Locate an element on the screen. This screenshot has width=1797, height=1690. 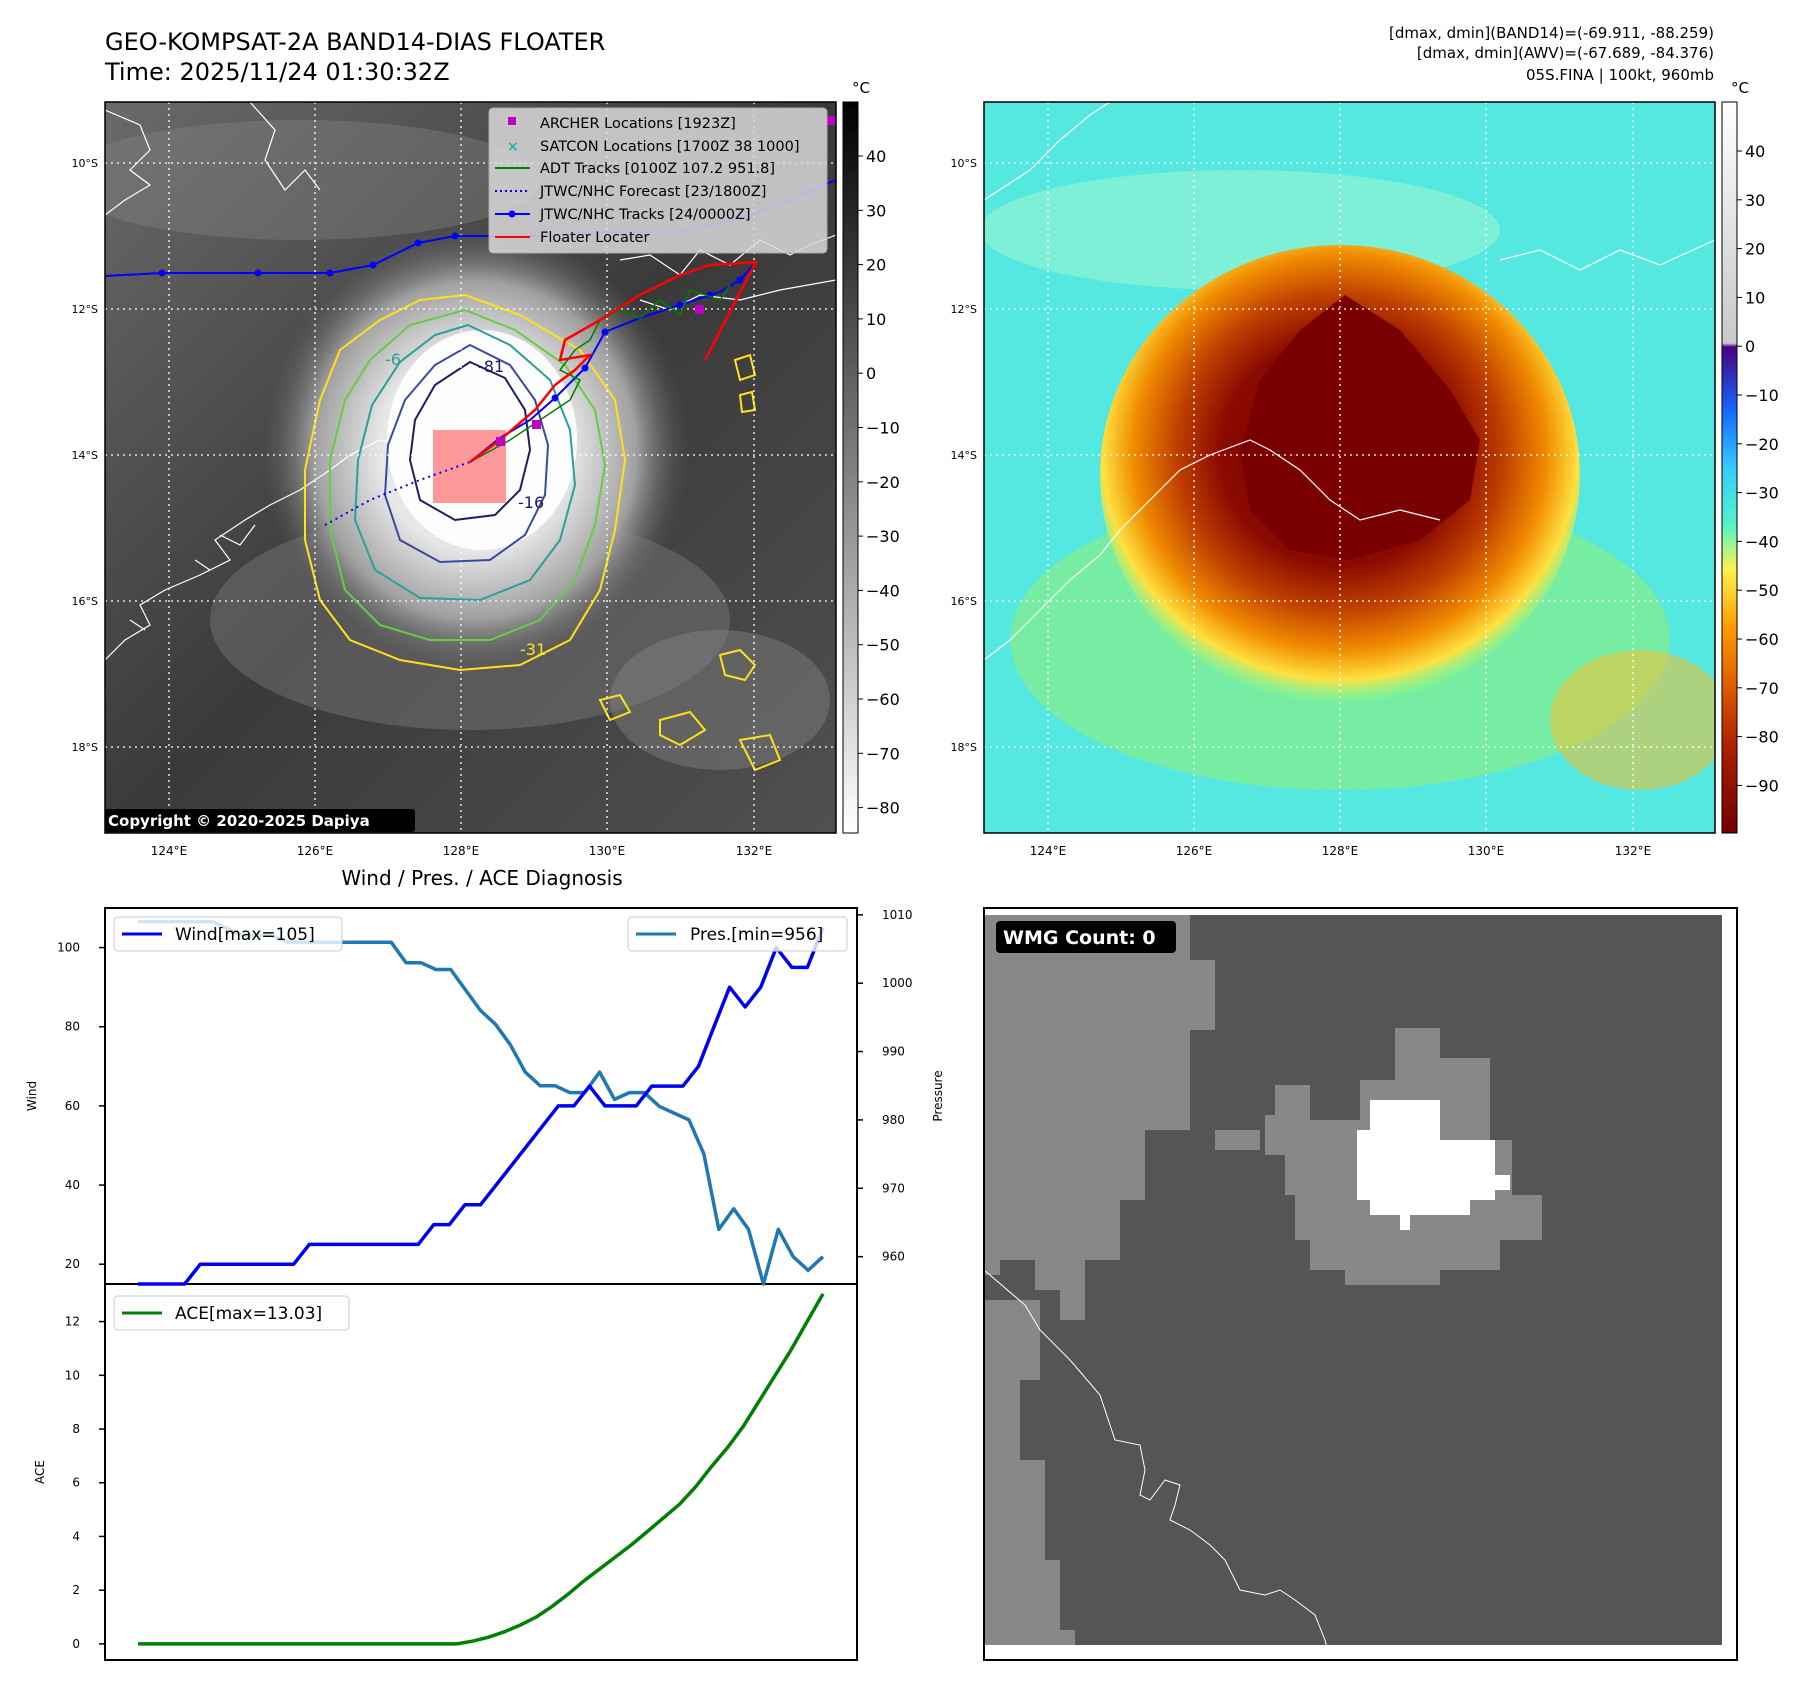
map2-lat-label: 14°S is located at coordinates (964, 455).